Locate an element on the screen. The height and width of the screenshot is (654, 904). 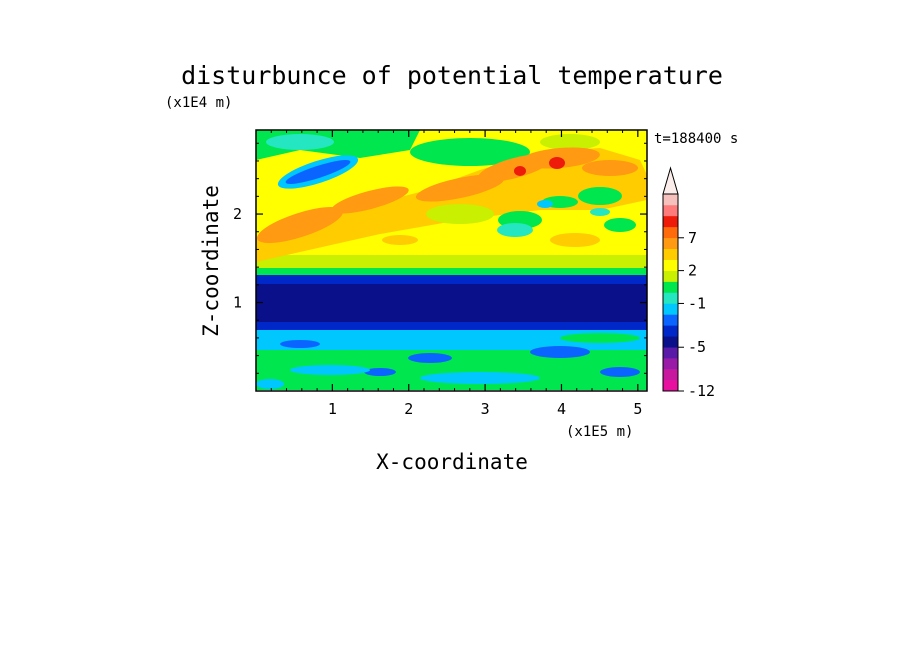
y-unit-label: (x1E4 m) is located at coordinates (198, 103).